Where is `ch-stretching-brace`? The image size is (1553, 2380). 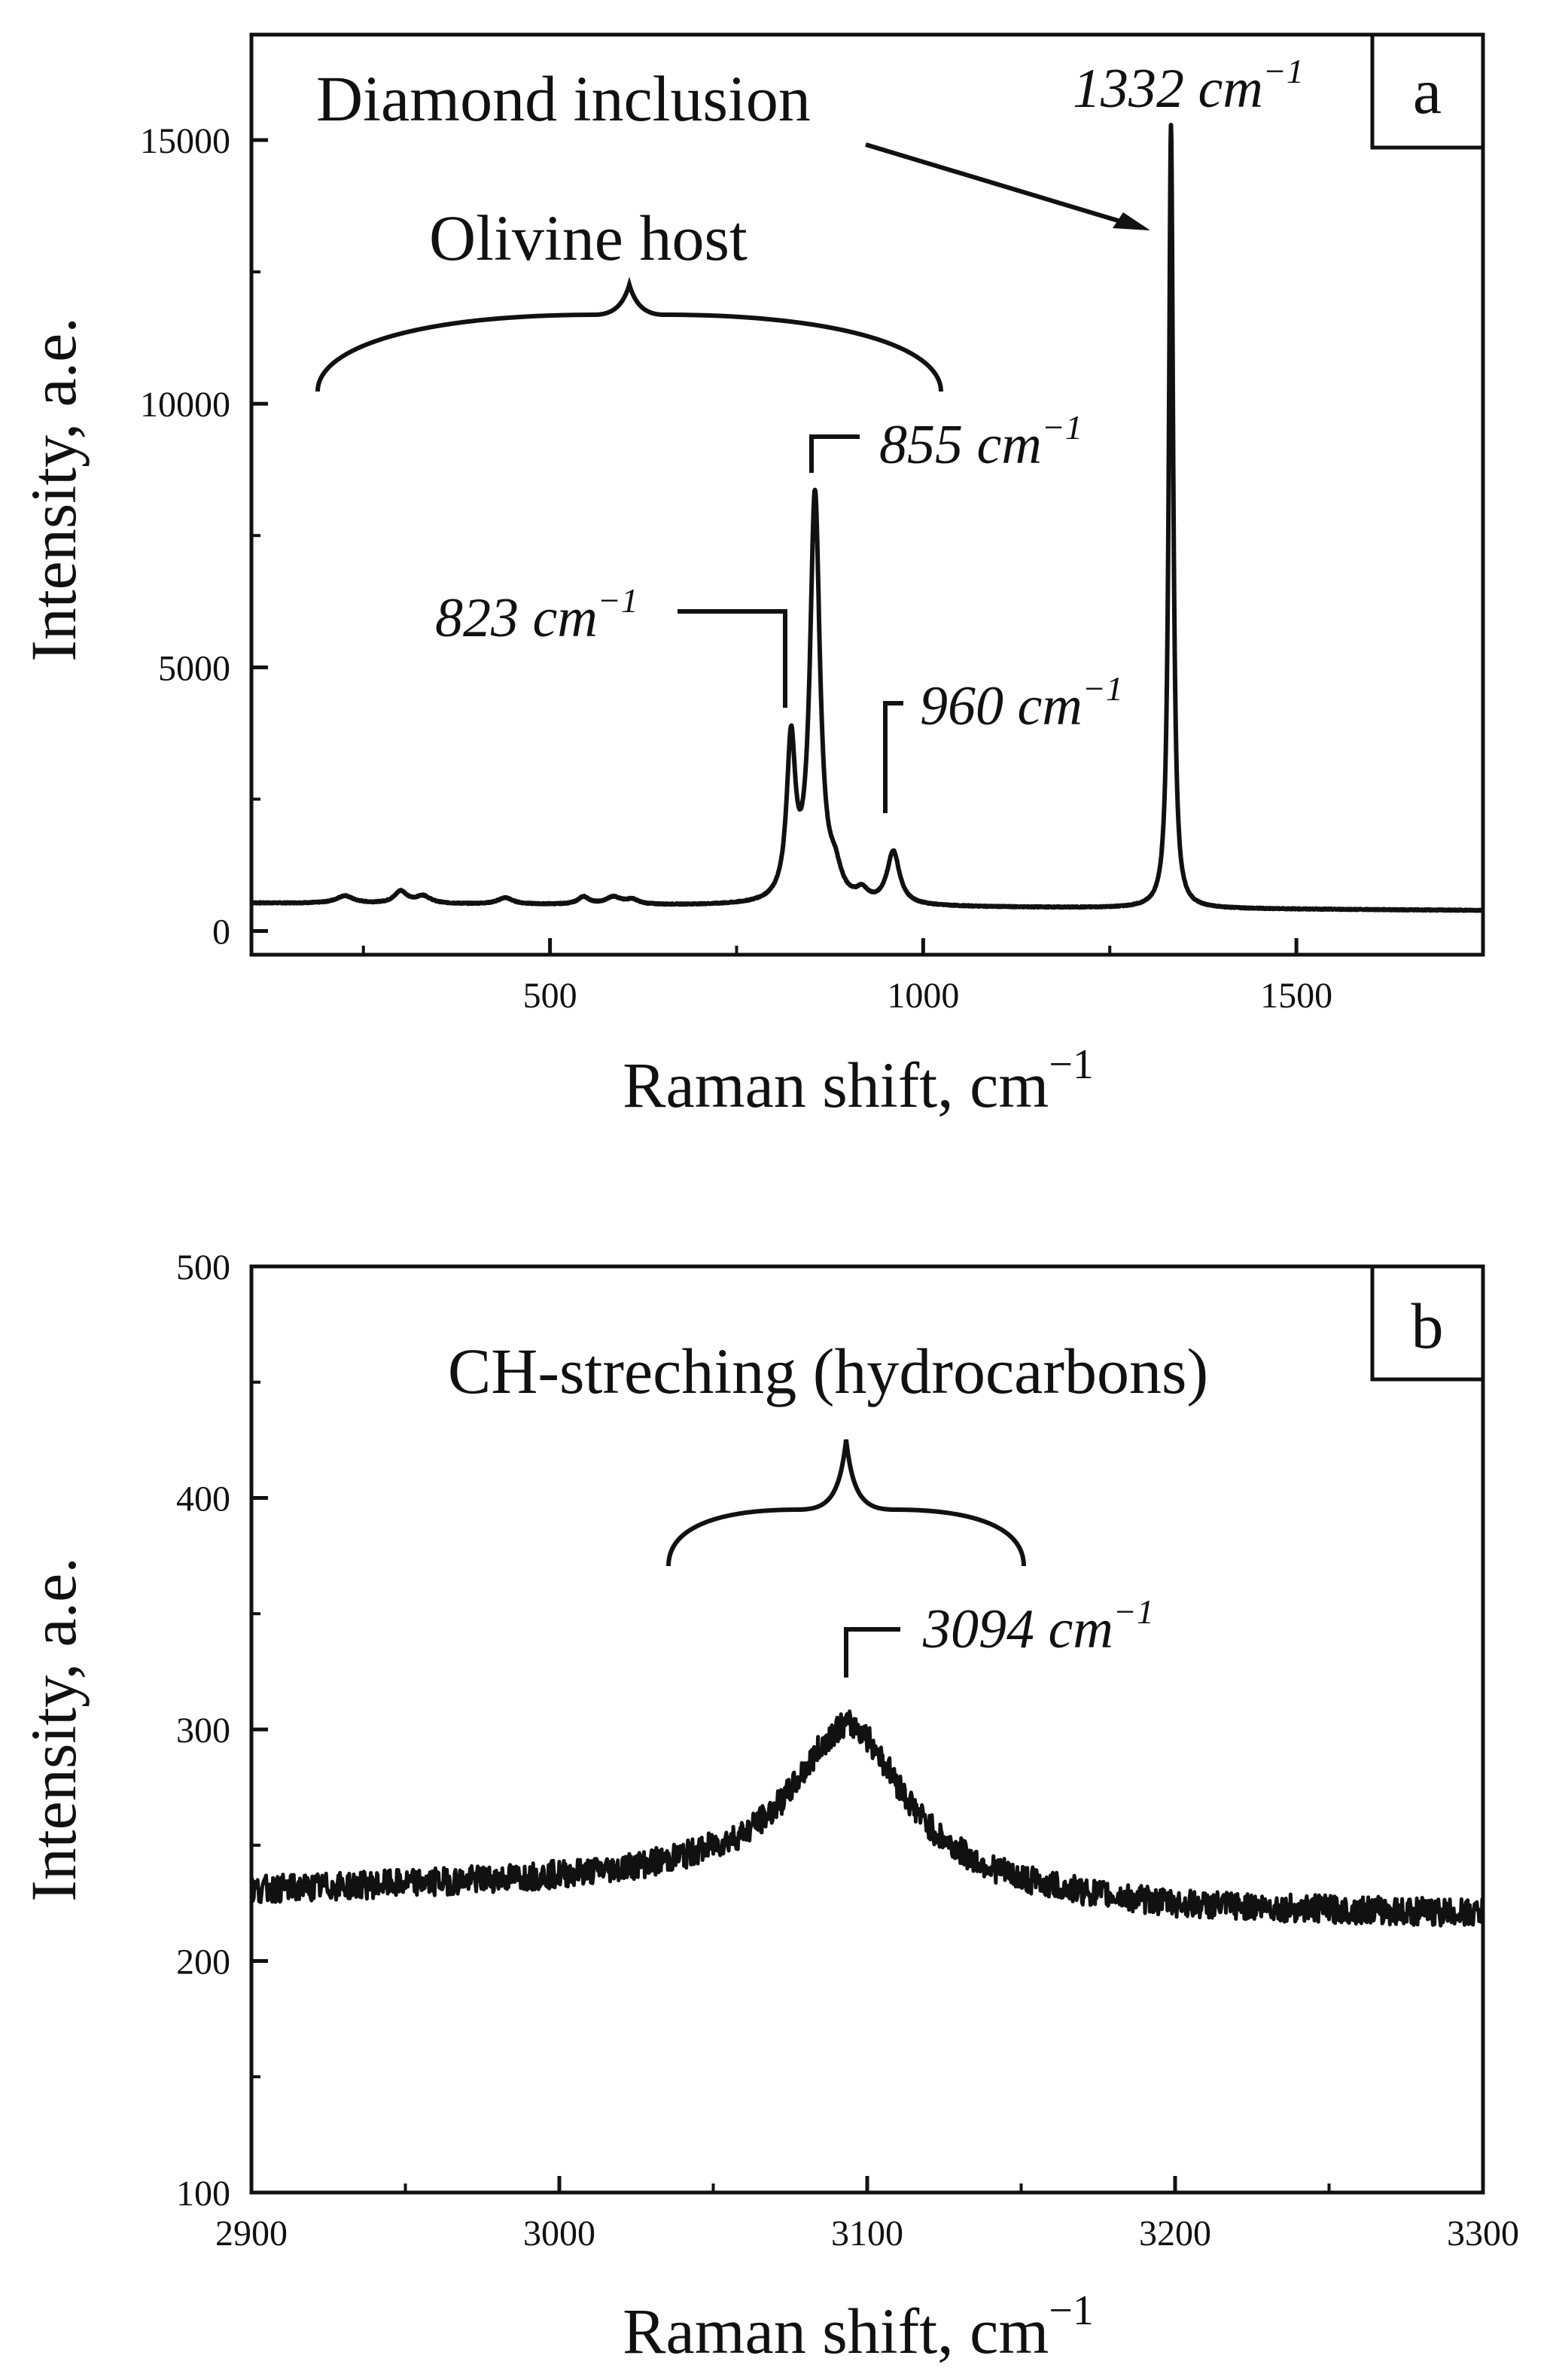
ch-stretching-brace is located at coordinates (846, 1503).